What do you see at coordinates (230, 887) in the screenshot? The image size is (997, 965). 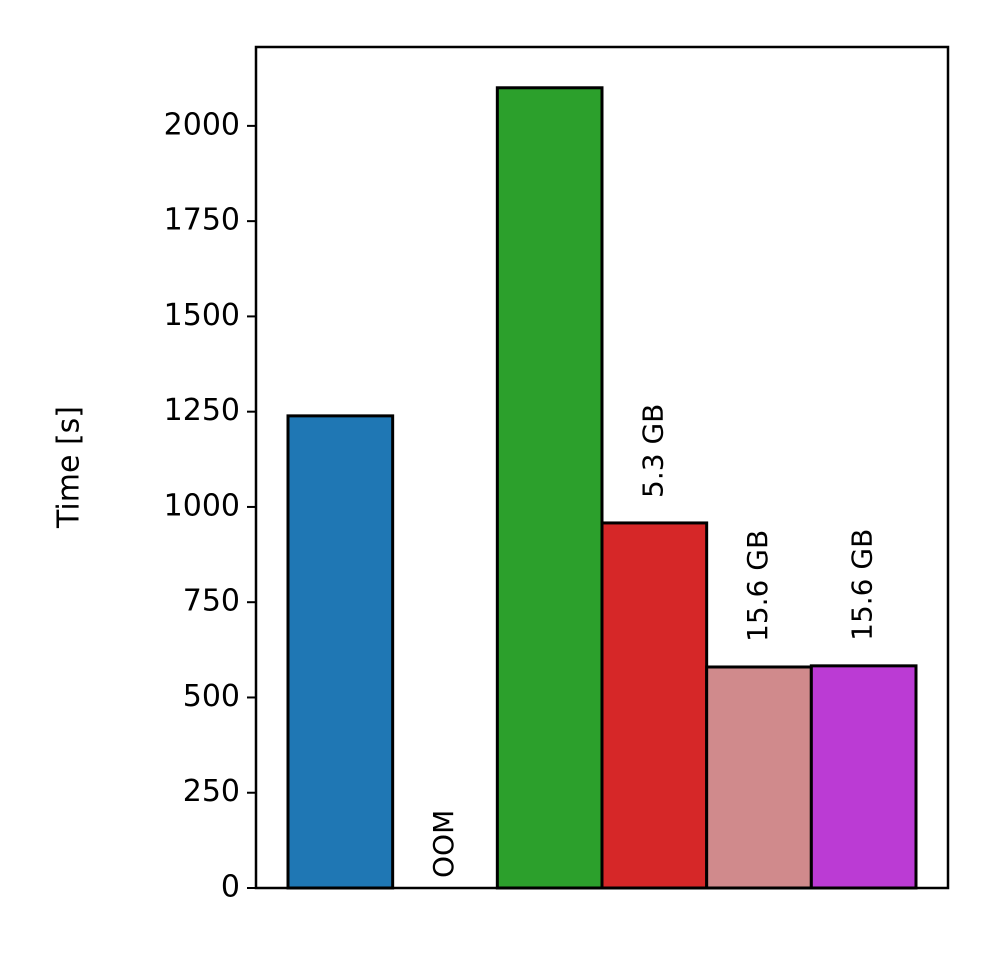 I see `y-tick-label: 0` at bounding box center [230, 887].